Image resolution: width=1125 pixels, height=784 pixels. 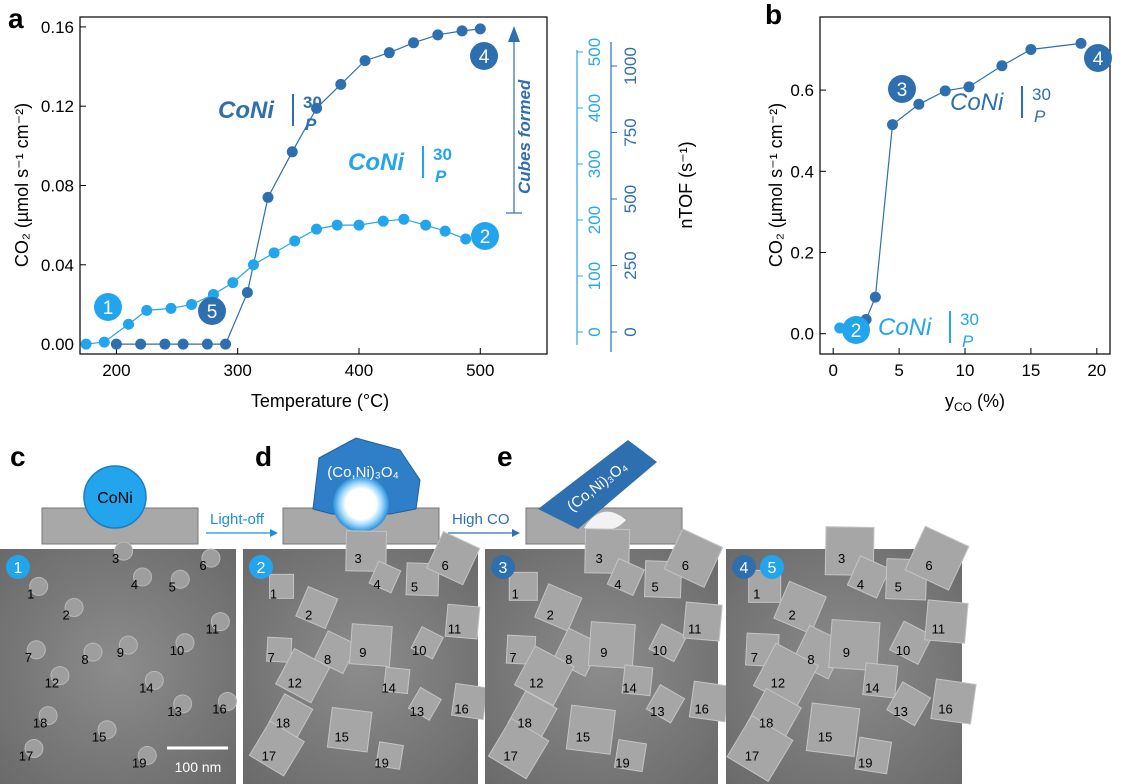 What do you see at coordinates (802, 334) in the screenshot?
I see `b-ytick-label: 0.0` at bounding box center [802, 334].